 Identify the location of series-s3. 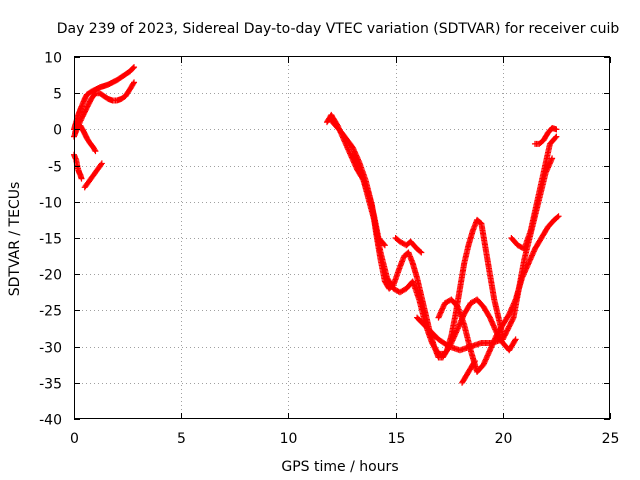
(85, 138).